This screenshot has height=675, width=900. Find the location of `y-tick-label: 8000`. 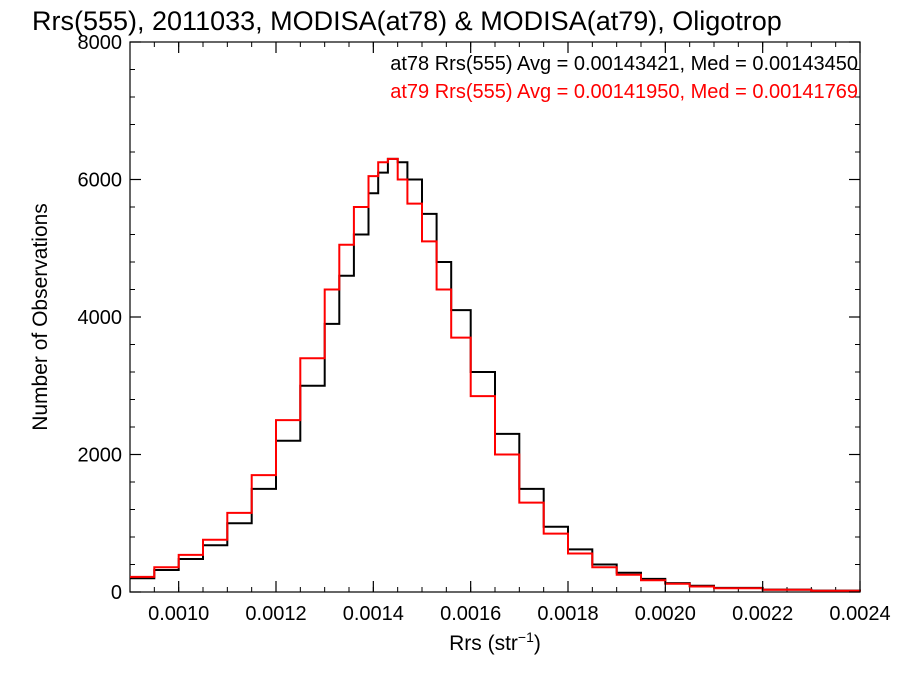

y-tick-label: 8000 is located at coordinates (100, 43).